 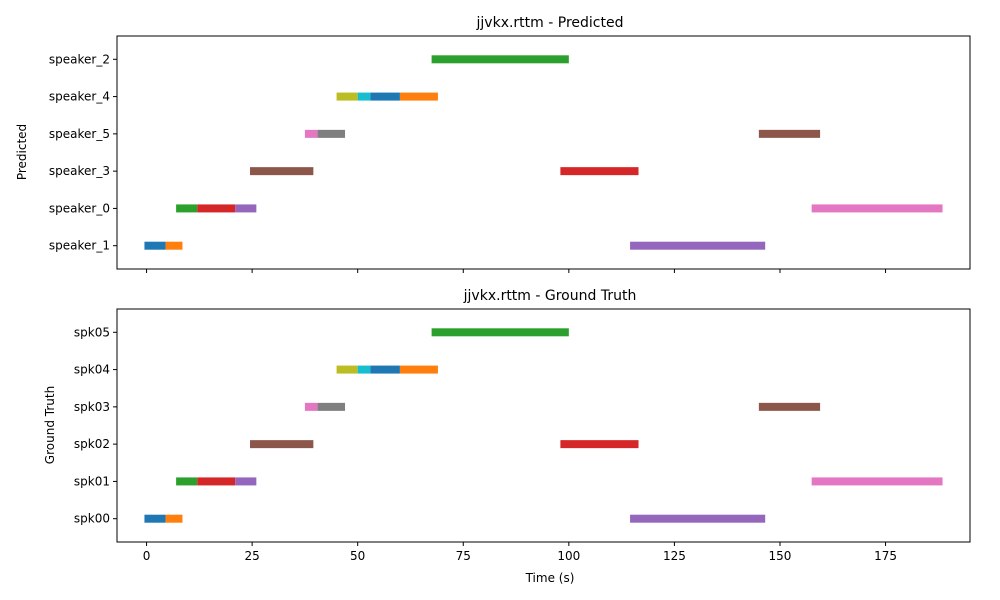 What do you see at coordinates (79, 171) in the screenshot?
I see `y-tick-label: speaker_3` at bounding box center [79, 171].